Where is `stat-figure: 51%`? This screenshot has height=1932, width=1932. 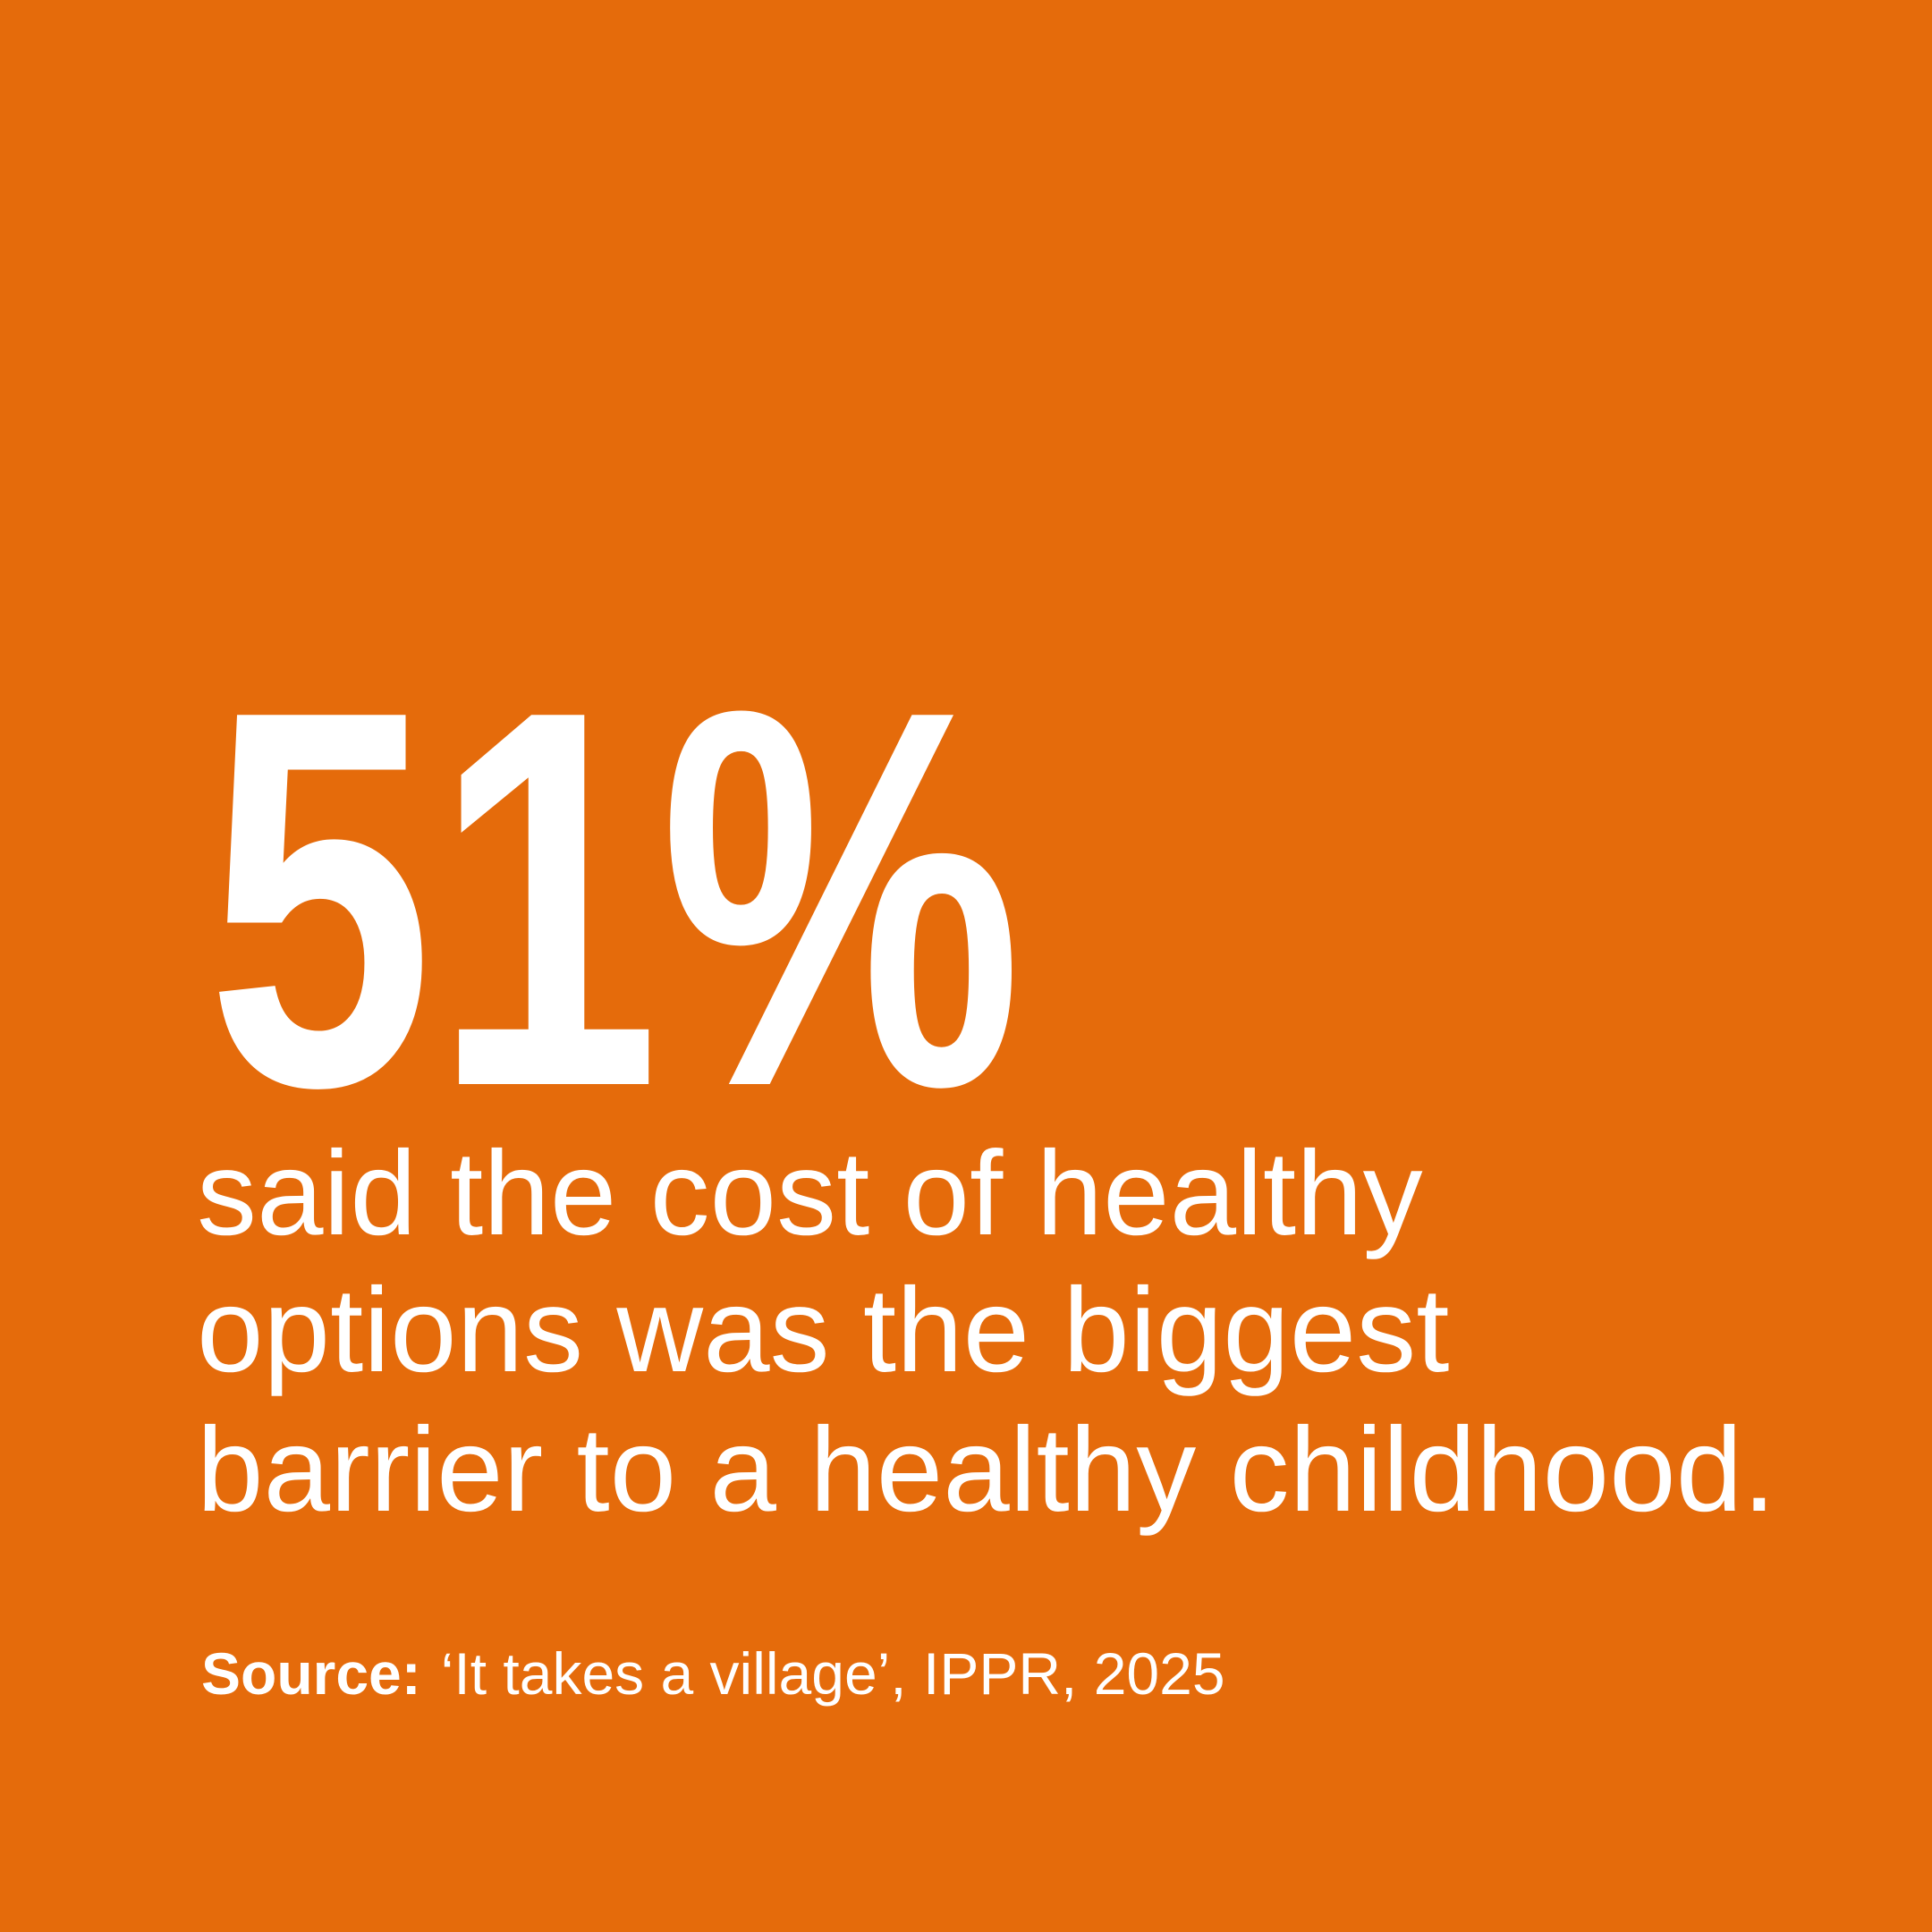
stat-figure: 51% is located at coordinates (614, 899).